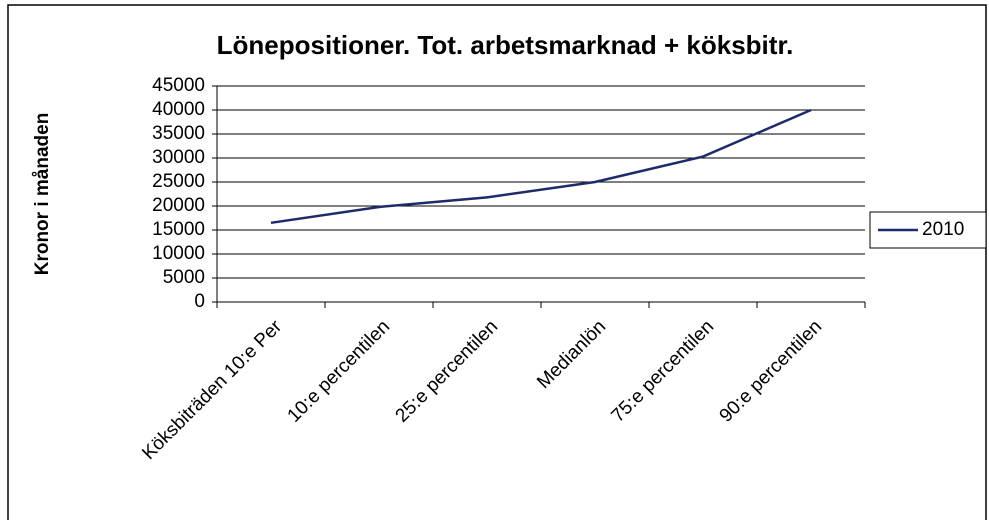  Describe the element at coordinates (541, 166) in the screenshot. I see `line-series` at that location.